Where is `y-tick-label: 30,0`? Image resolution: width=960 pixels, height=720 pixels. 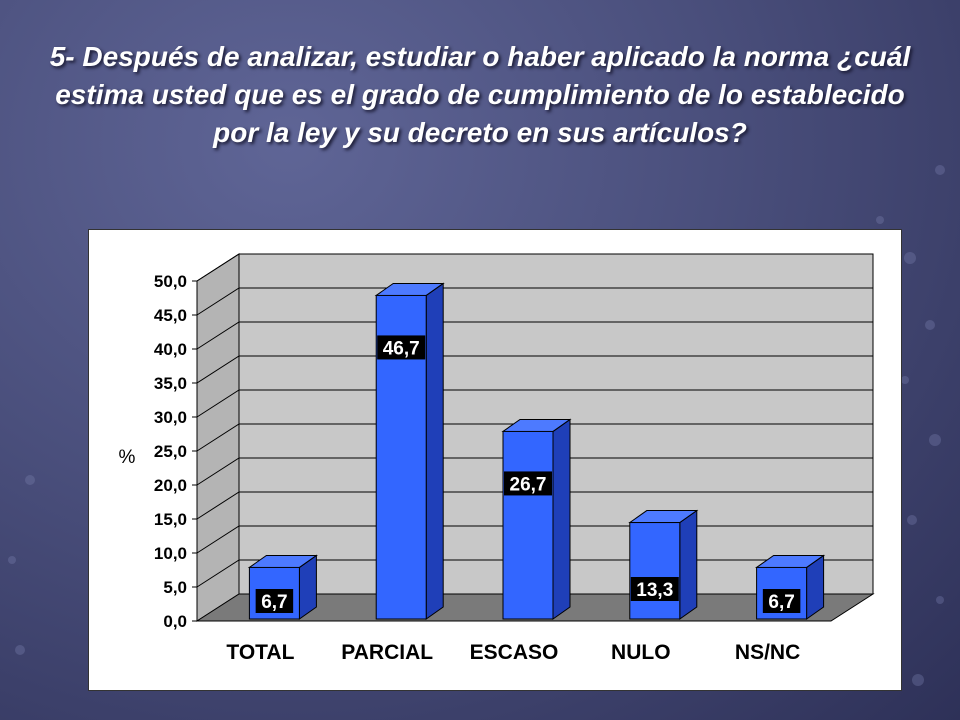
y-tick-label: 30,0 is located at coordinates (170, 417).